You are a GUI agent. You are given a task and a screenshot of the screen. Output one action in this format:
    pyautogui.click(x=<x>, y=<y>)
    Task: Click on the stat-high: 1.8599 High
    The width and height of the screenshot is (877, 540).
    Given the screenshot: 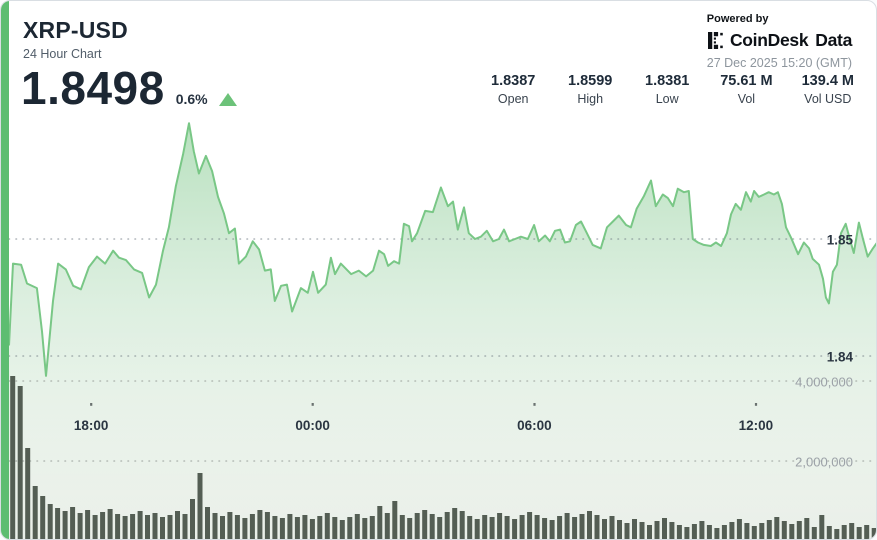 What is the action you would take?
    pyautogui.click(x=590, y=89)
    